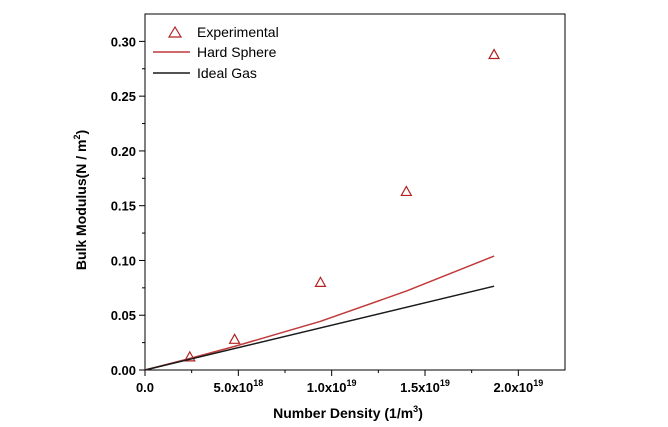  Describe the element at coordinates (123, 206) in the screenshot. I see `y-tick-label: 0.15` at that location.